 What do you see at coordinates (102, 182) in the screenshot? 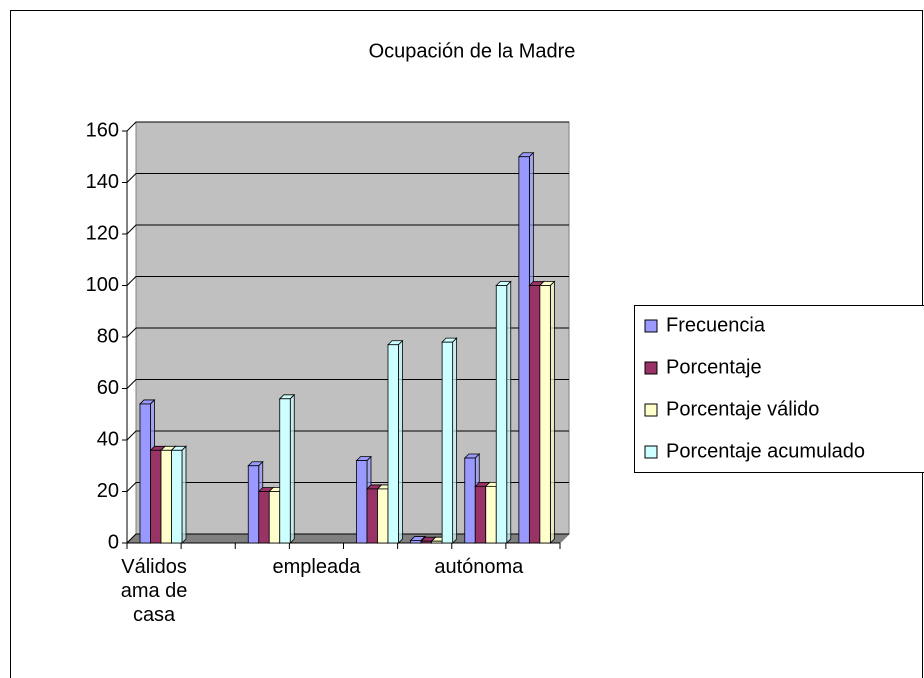
I see `y-tick-label: 140` at bounding box center [102, 182].